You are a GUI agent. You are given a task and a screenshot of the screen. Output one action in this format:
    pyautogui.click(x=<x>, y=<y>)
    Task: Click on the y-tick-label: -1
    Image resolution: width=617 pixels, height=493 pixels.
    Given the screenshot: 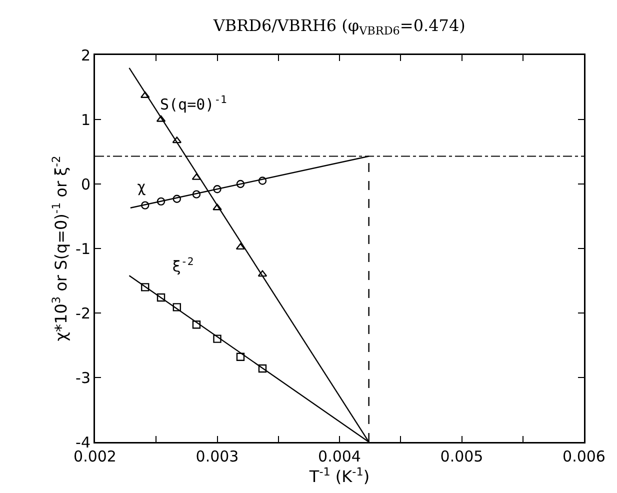 What is the action you would take?
    pyautogui.click(x=83, y=249)
    